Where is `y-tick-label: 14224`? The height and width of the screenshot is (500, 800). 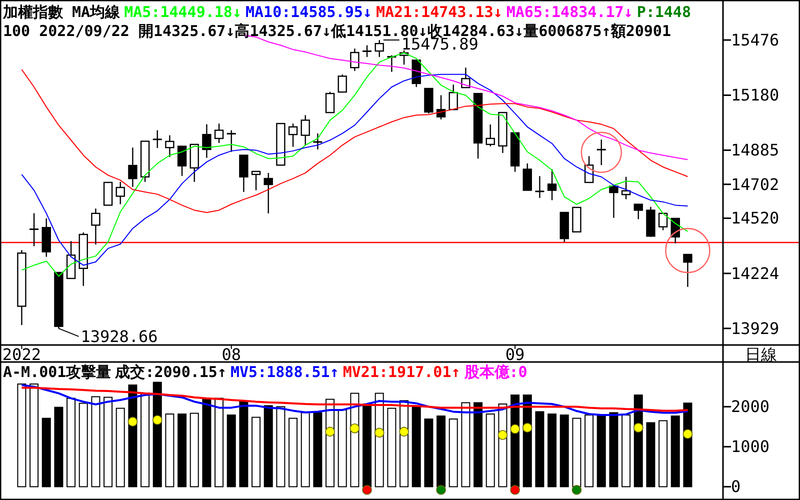
y-tick-label: 14224 is located at coordinates (755, 273).